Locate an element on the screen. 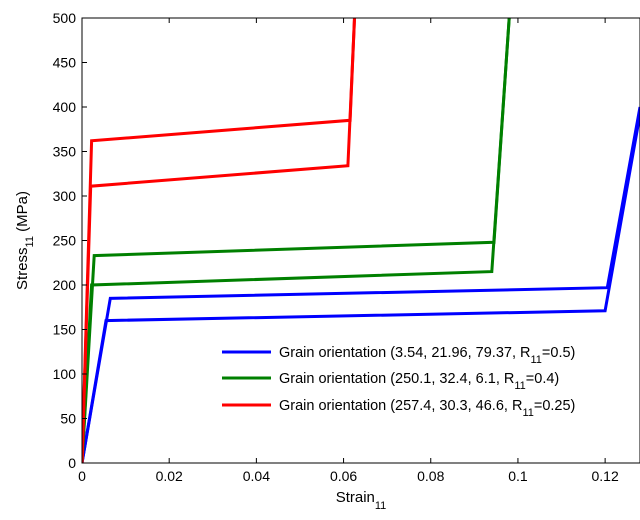 The width and height of the screenshot is (640, 520). x-tick-label: 0.1 is located at coordinates (518, 476).